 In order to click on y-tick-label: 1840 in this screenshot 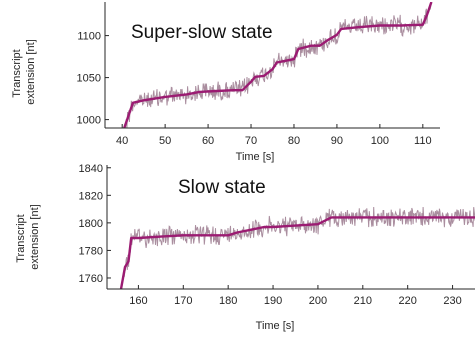, I will do `click(91, 169)`.